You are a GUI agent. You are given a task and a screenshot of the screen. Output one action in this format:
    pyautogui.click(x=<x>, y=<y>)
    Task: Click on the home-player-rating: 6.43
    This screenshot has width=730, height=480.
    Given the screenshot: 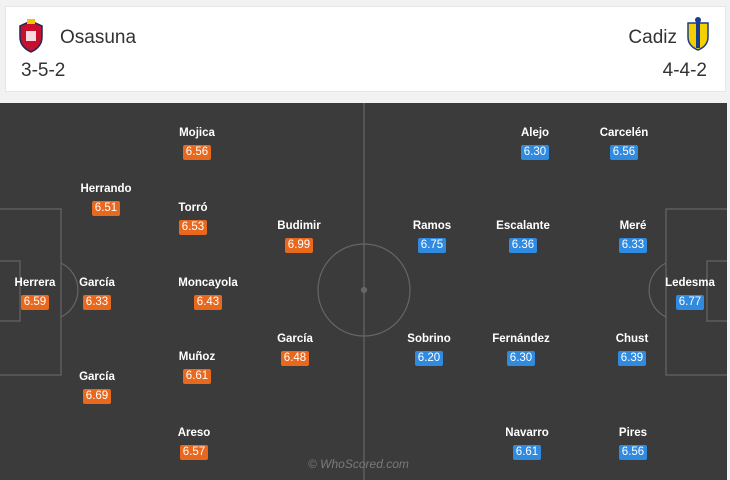 What is the action you would take?
    pyautogui.click(x=208, y=302)
    